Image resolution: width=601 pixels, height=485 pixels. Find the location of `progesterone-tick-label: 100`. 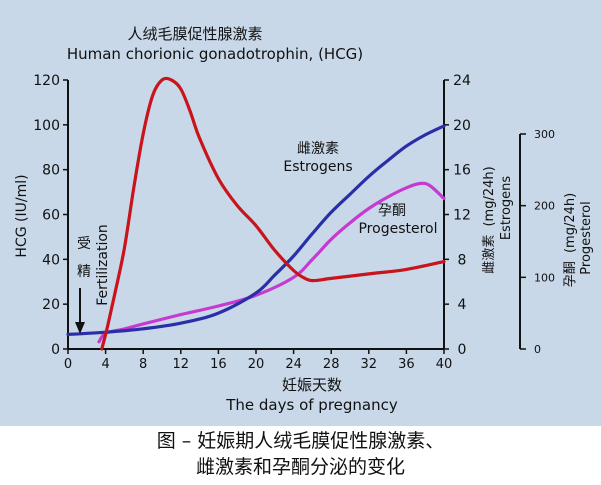

progesterone-tick-label: 100 is located at coordinates (544, 277).